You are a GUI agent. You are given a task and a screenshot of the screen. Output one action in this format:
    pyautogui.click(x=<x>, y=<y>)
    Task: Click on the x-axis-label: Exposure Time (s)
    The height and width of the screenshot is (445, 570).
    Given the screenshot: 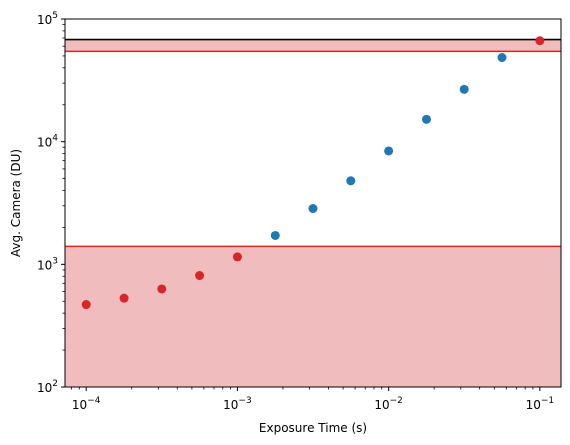 What is the action you would take?
    pyautogui.click(x=313, y=428)
    